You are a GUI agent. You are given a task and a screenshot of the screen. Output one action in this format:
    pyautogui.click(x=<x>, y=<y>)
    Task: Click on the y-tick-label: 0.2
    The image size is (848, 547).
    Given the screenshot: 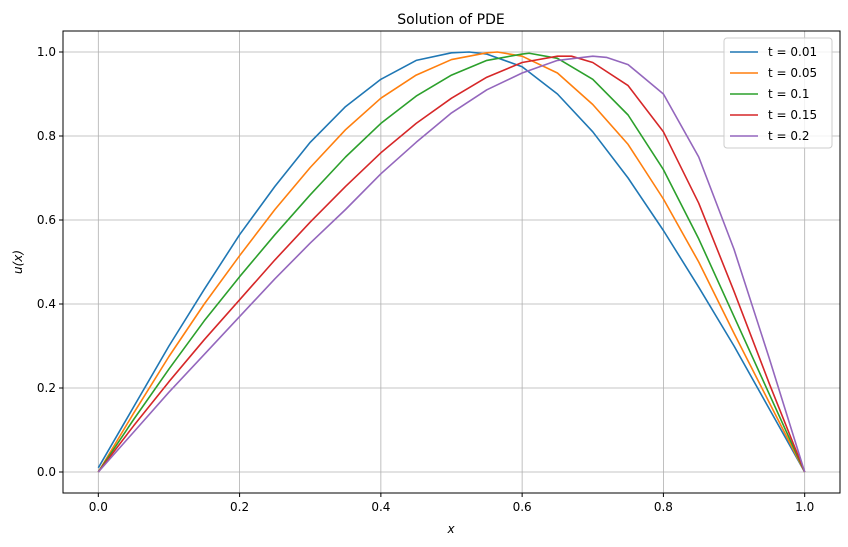 What is the action you would take?
    pyautogui.click(x=46, y=388)
    